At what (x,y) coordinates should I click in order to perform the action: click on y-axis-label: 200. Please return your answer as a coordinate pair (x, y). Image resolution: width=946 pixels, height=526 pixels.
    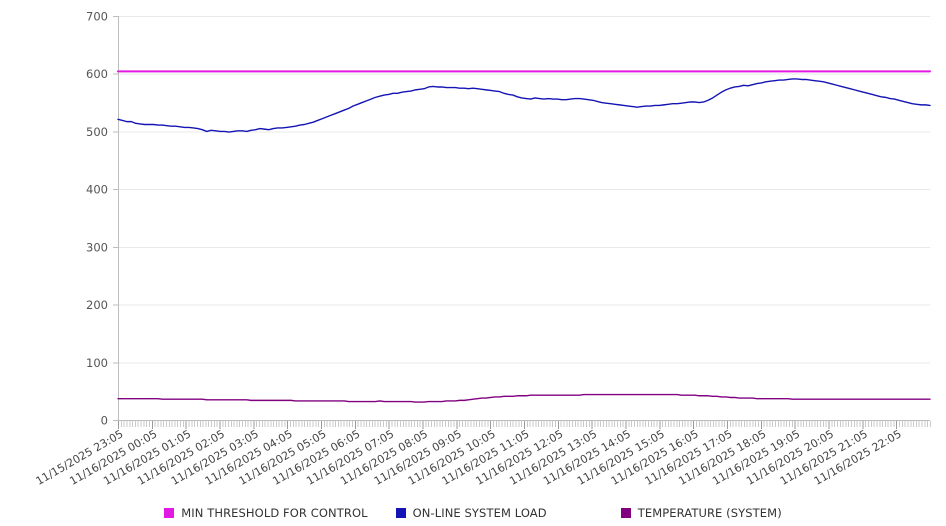
    Looking at the image, I should click on (97, 305).